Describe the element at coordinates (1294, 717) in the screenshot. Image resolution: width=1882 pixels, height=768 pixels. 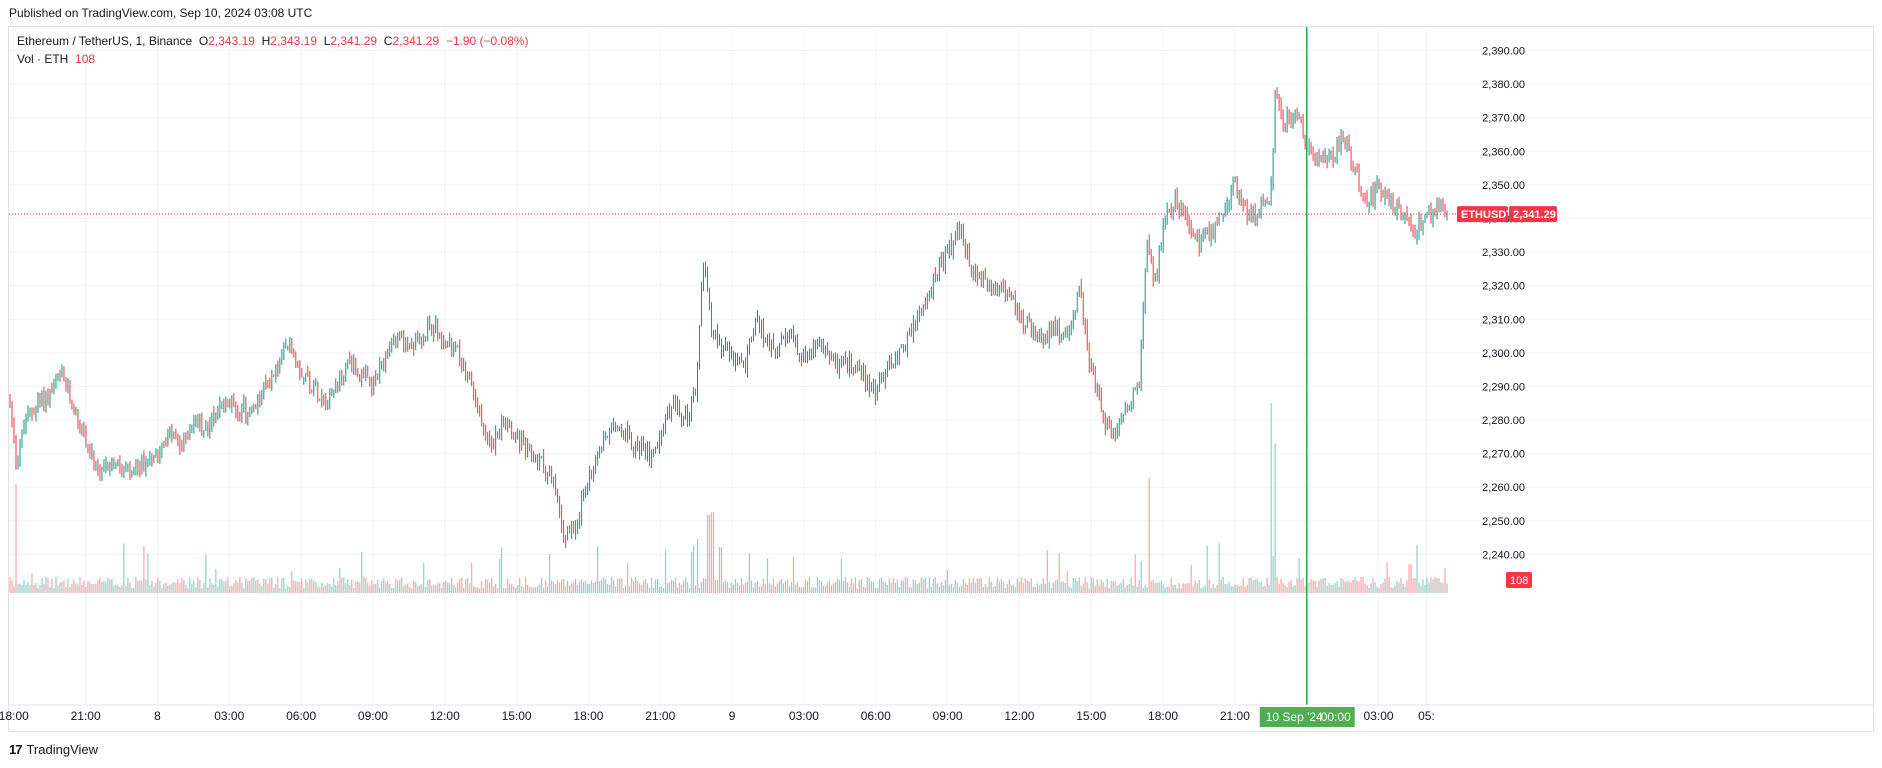
I see `crosshair-label-date: 10 Sep '24` at that location.